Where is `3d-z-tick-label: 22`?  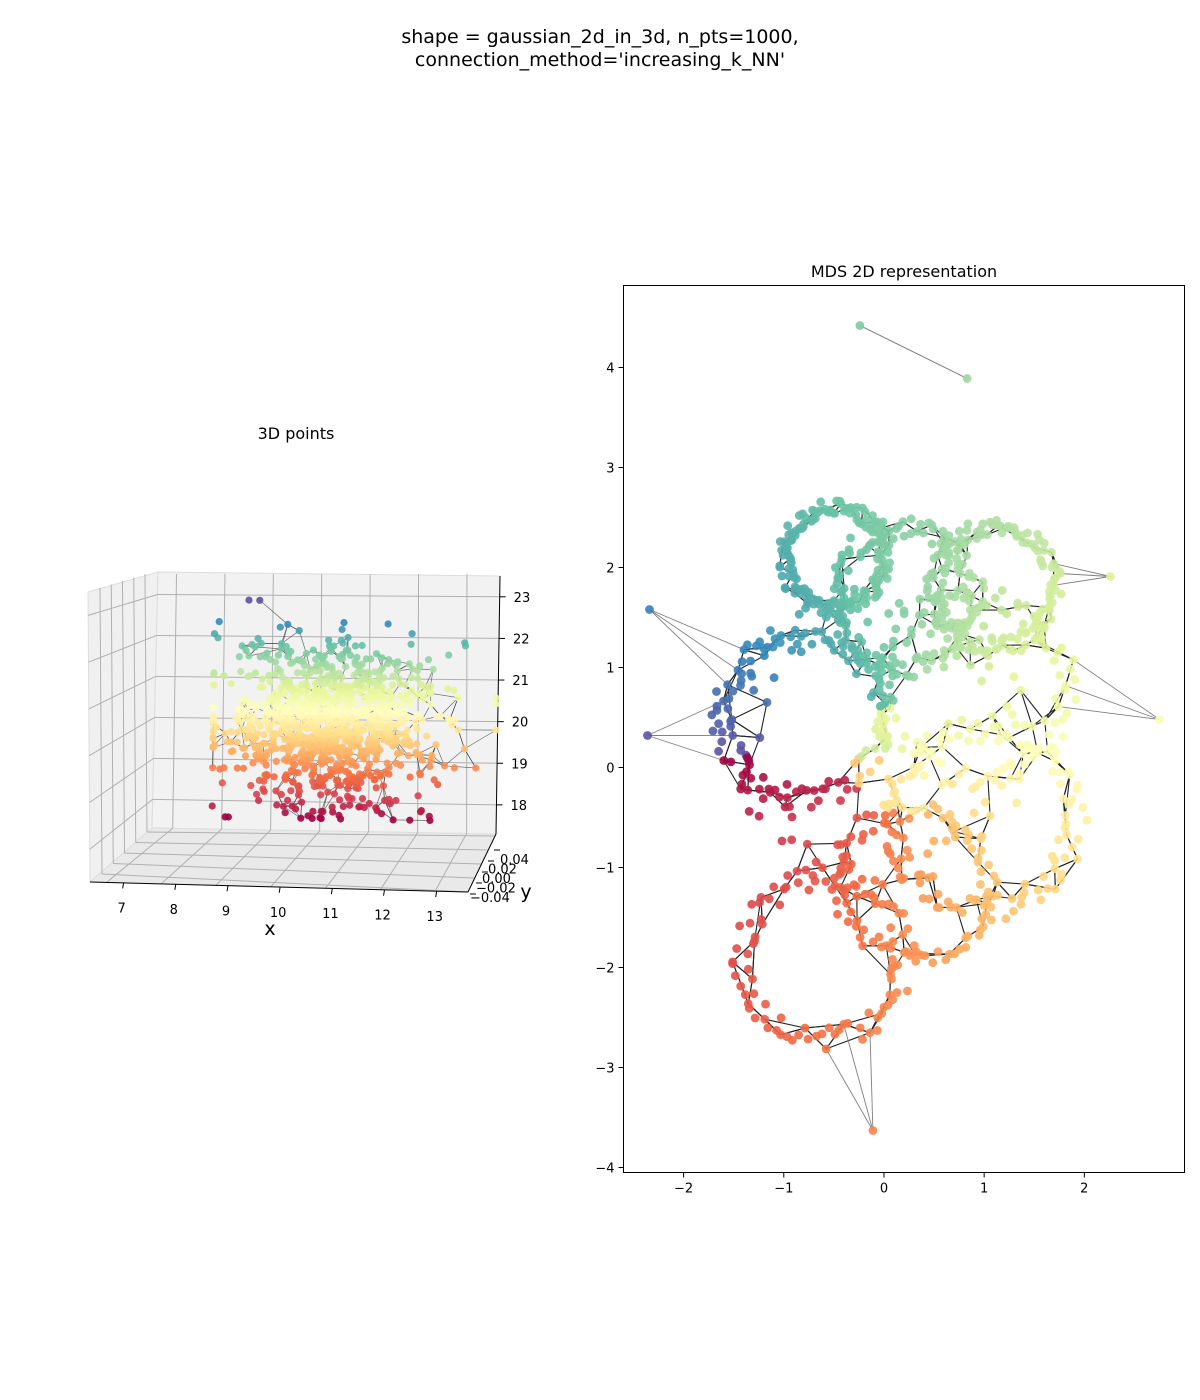
3d-z-tick-label: 22 is located at coordinates (521, 639).